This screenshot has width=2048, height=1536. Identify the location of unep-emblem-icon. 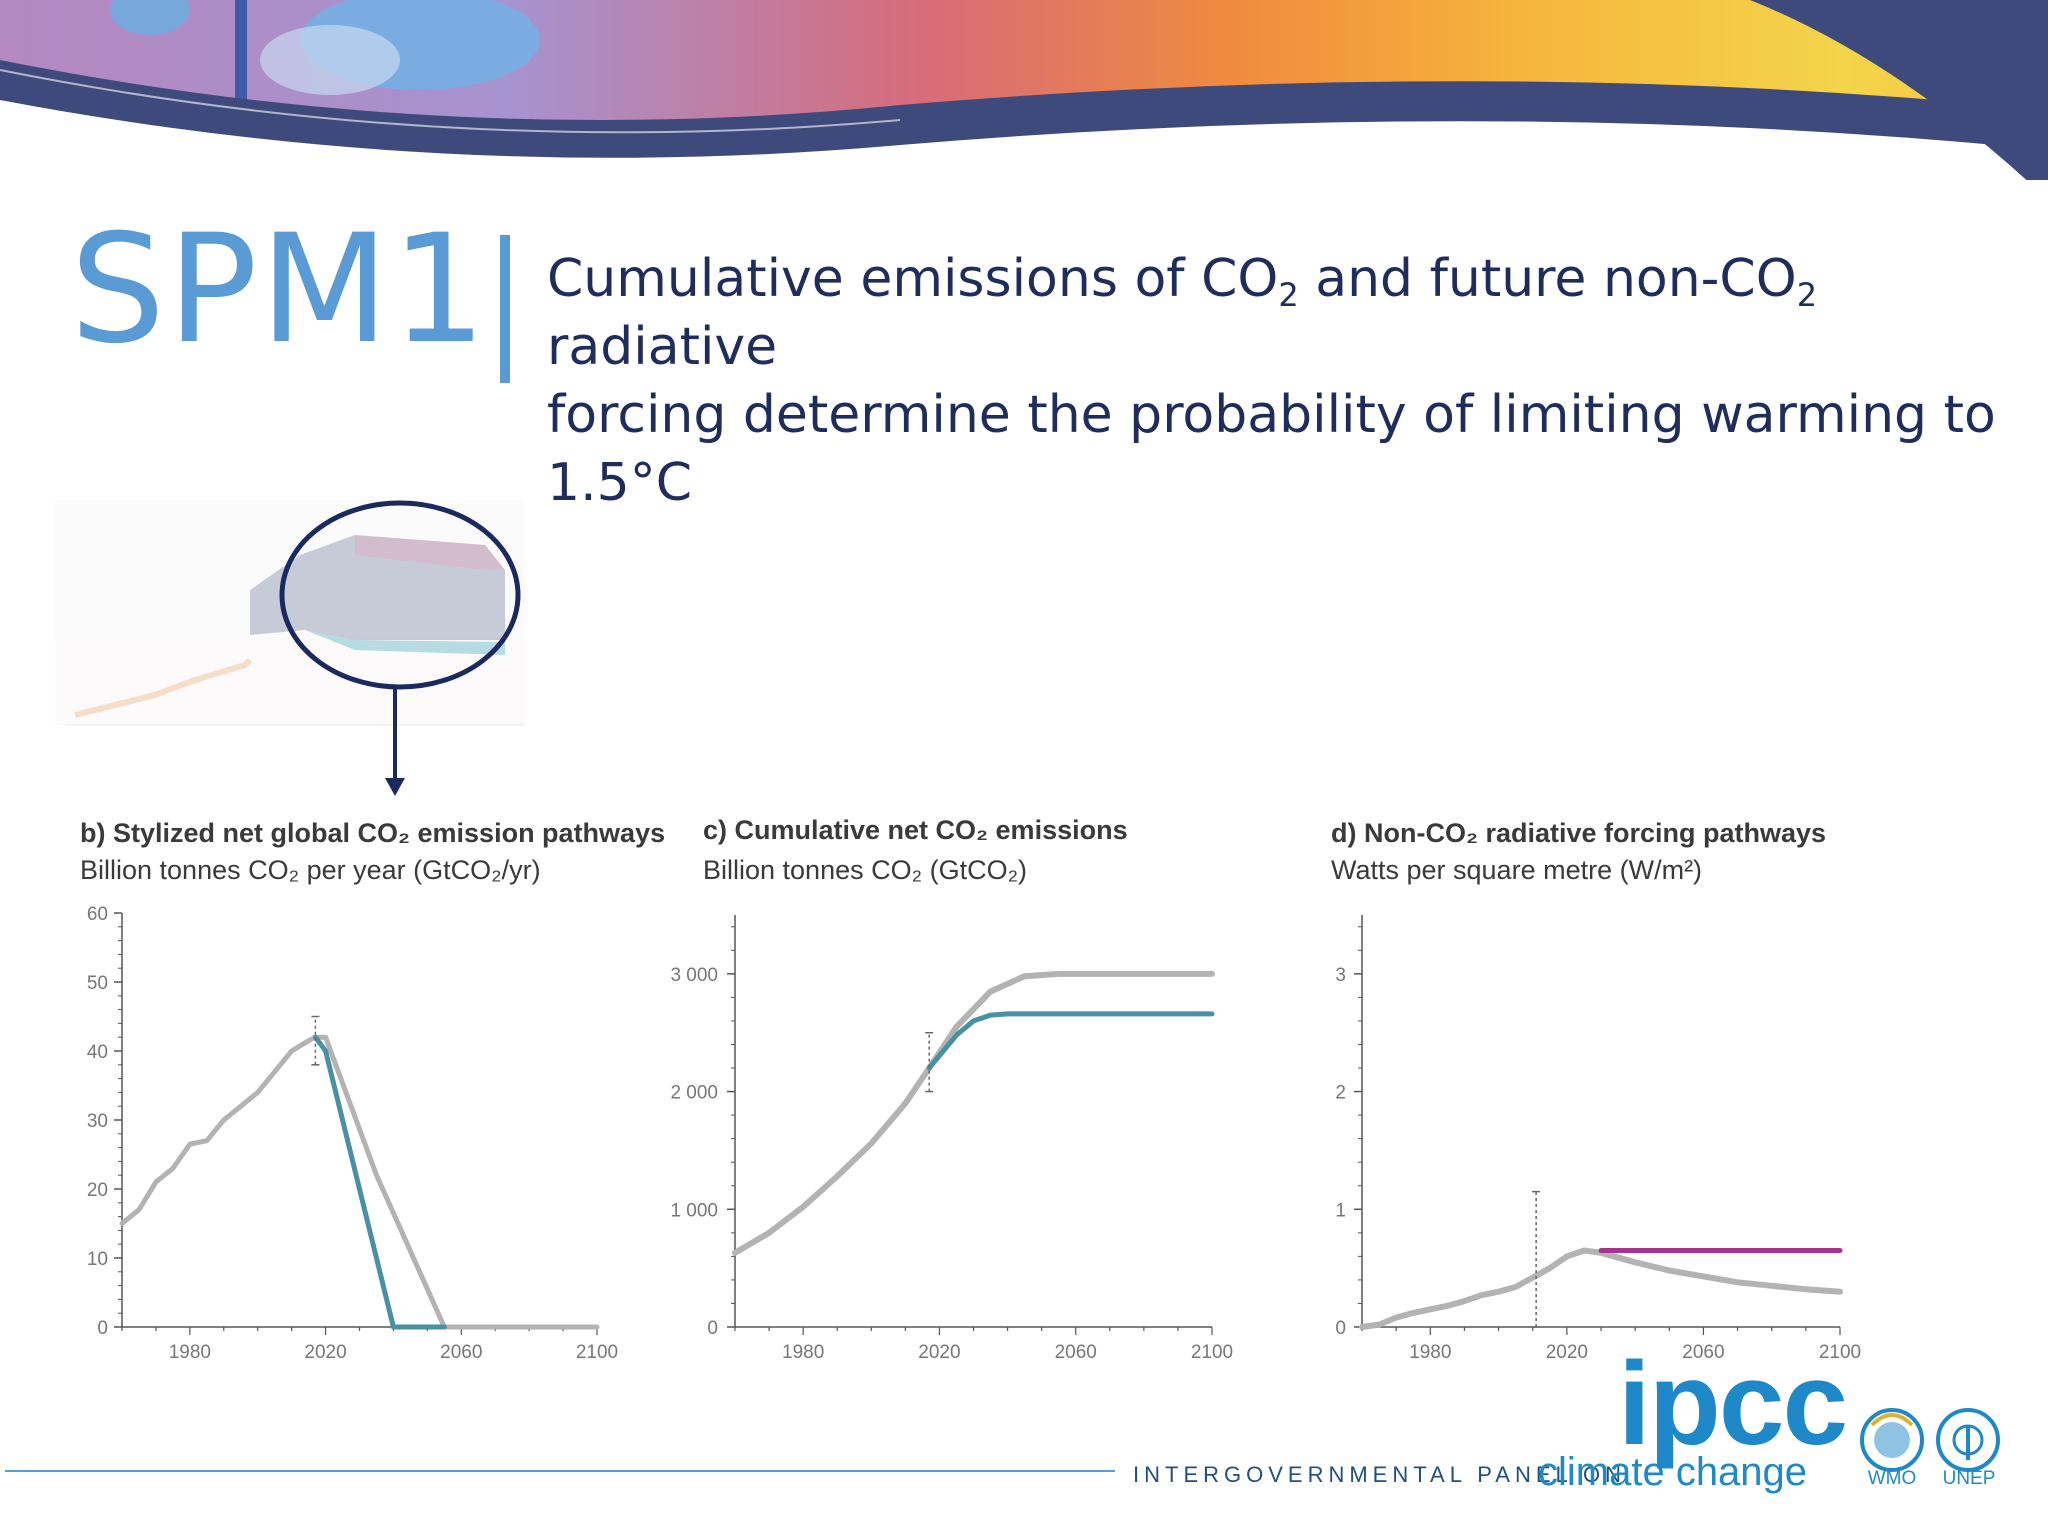
(1968, 1440).